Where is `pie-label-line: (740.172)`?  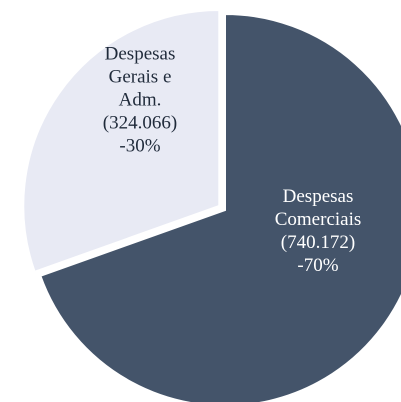 pie-label-line: (740.172) is located at coordinates (318, 242).